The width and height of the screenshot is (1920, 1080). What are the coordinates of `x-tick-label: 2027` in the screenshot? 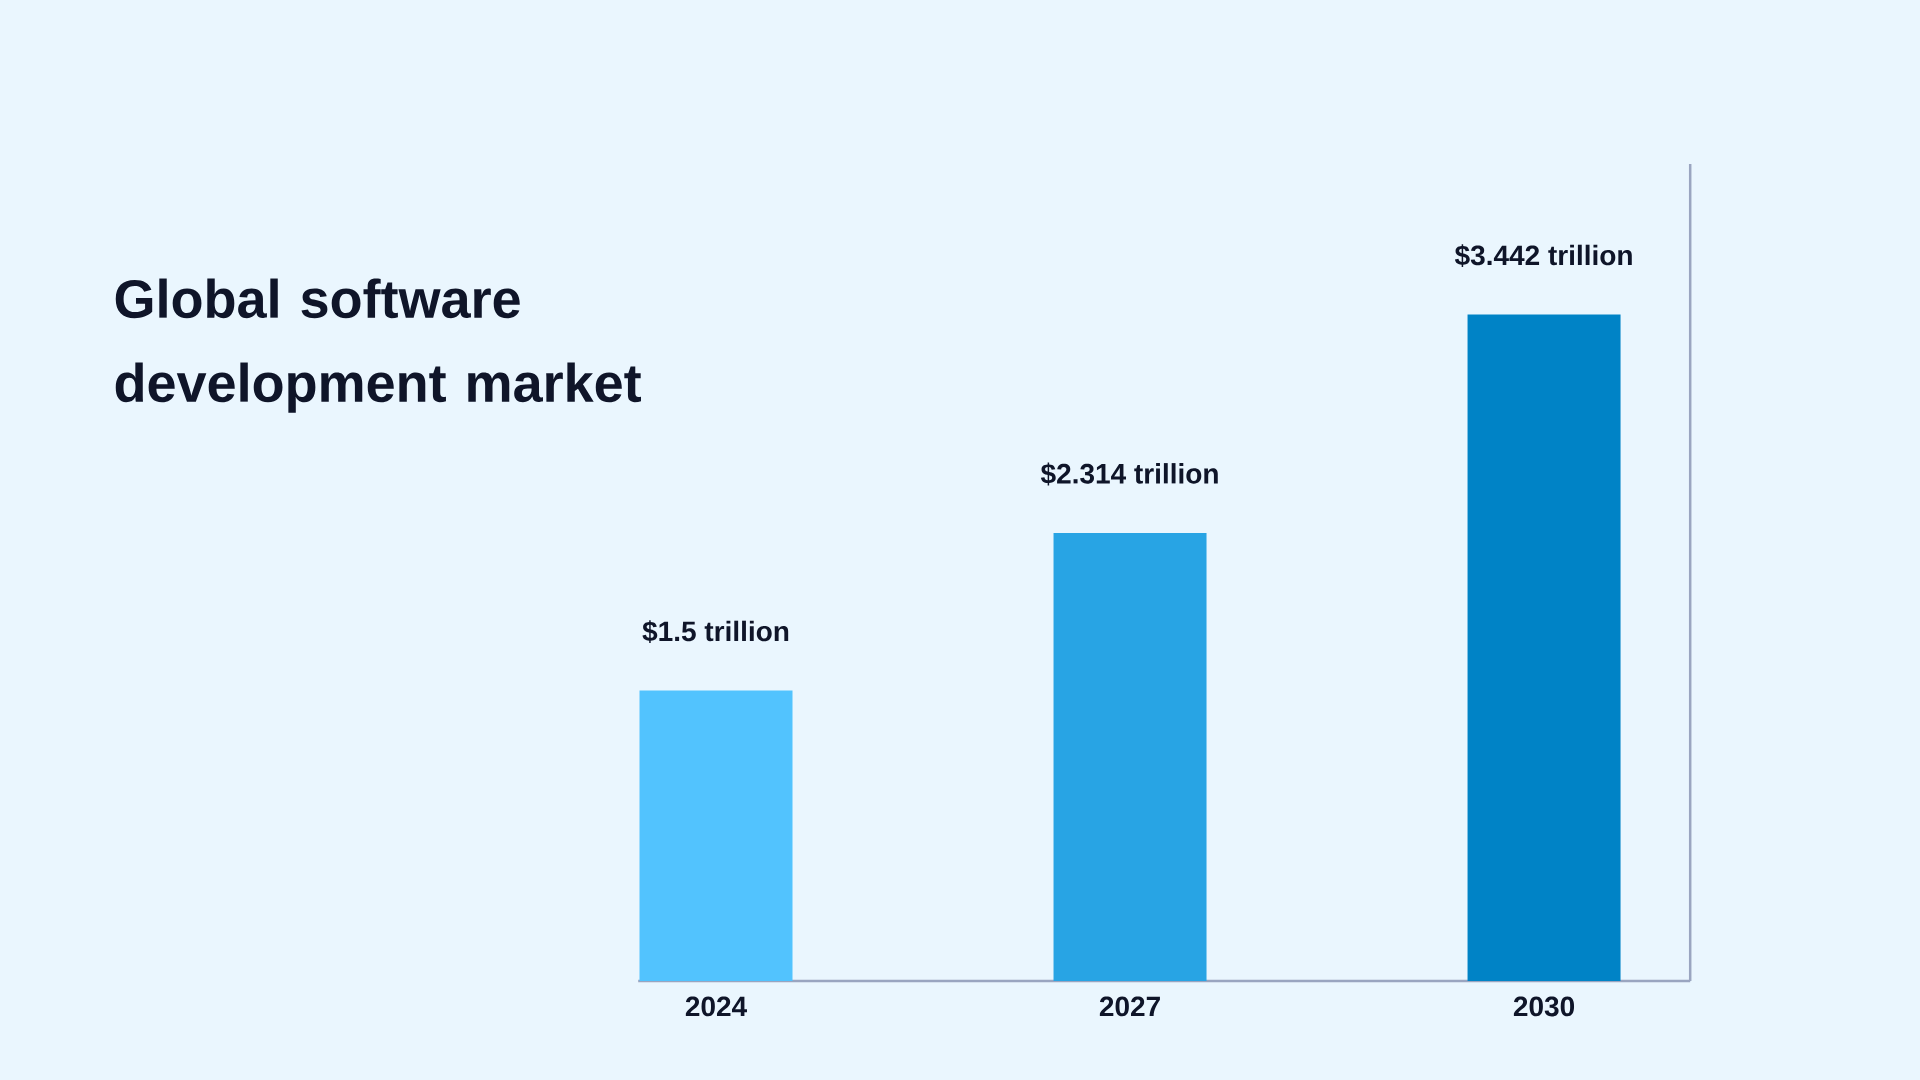 It's located at (1129, 1006).